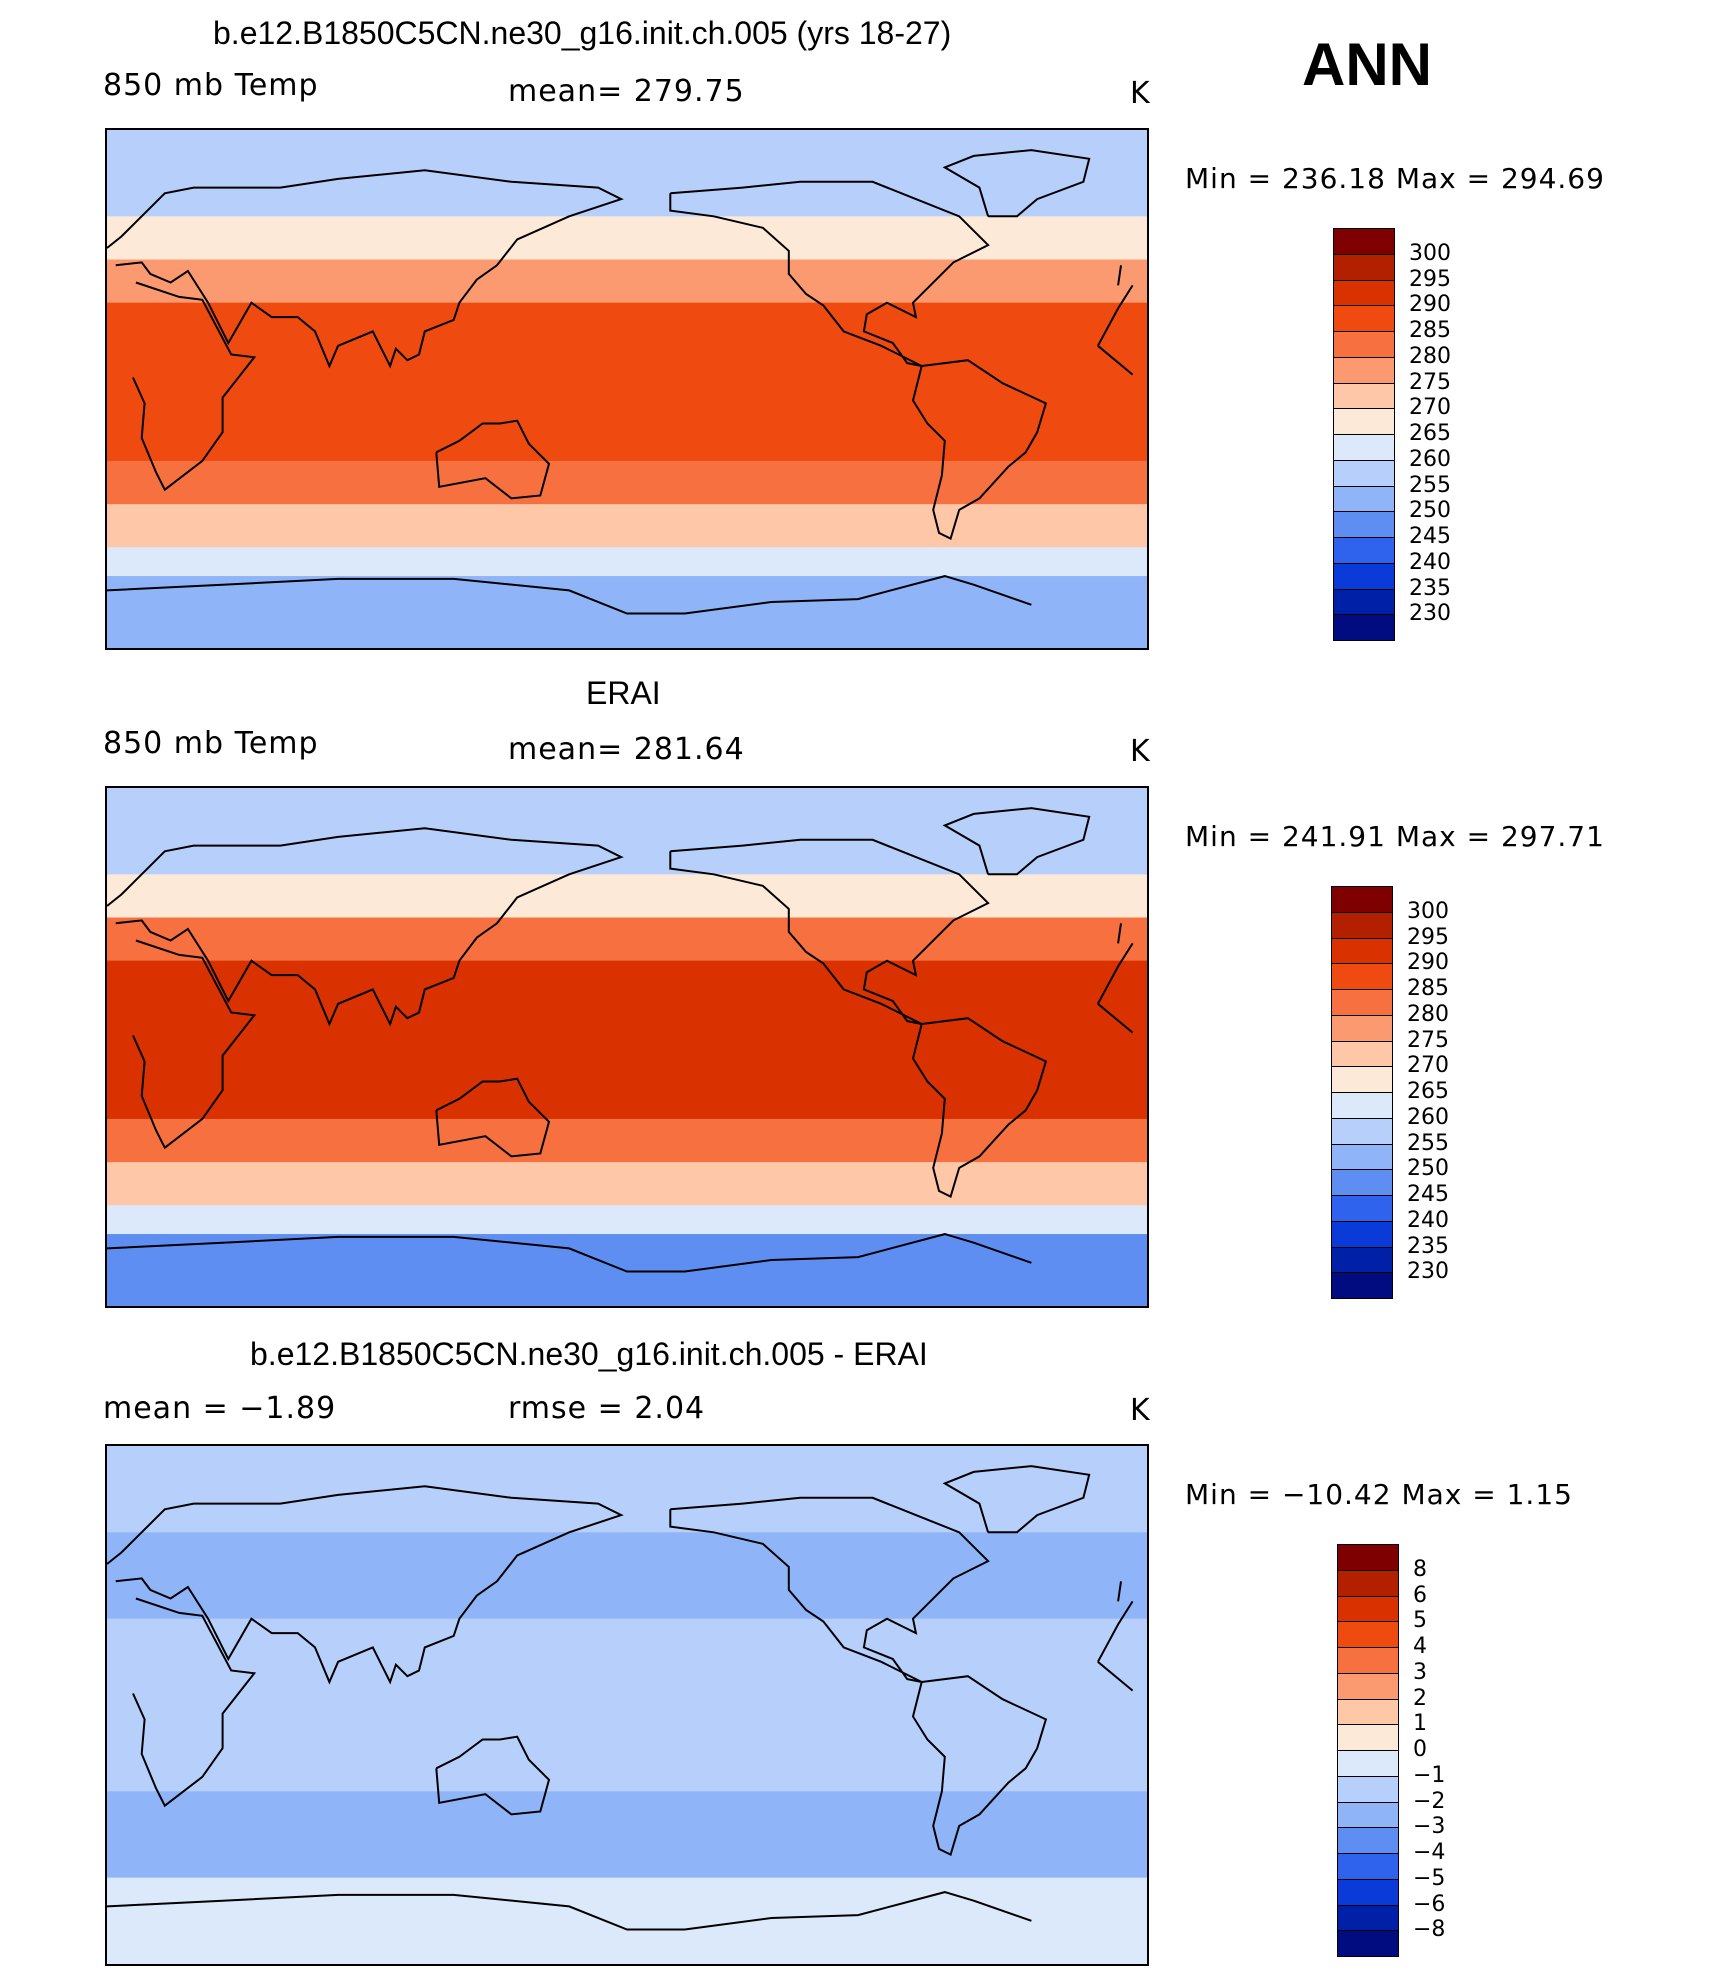  What do you see at coordinates (220, 1408) in the screenshot?
I see `panel-3-left-label: mean = −1.89` at bounding box center [220, 1408].